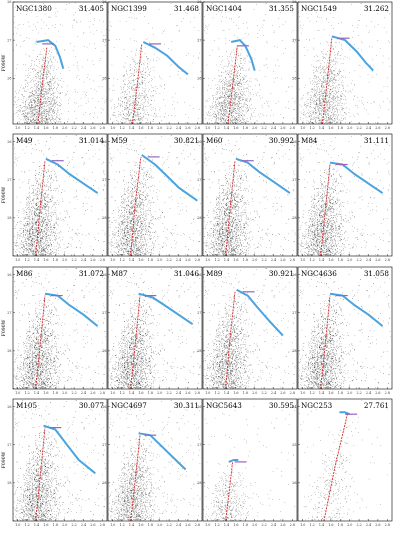  What do you see at coordinates (34, 8) in the screenshot?
I see `panel-galaxy-name: NGC1380` at bounding box center [34, 8].